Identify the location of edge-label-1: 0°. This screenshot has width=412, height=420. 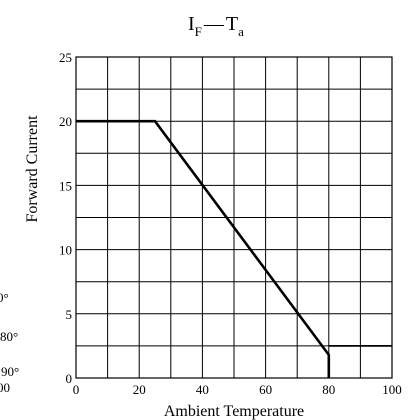
(4, 297).